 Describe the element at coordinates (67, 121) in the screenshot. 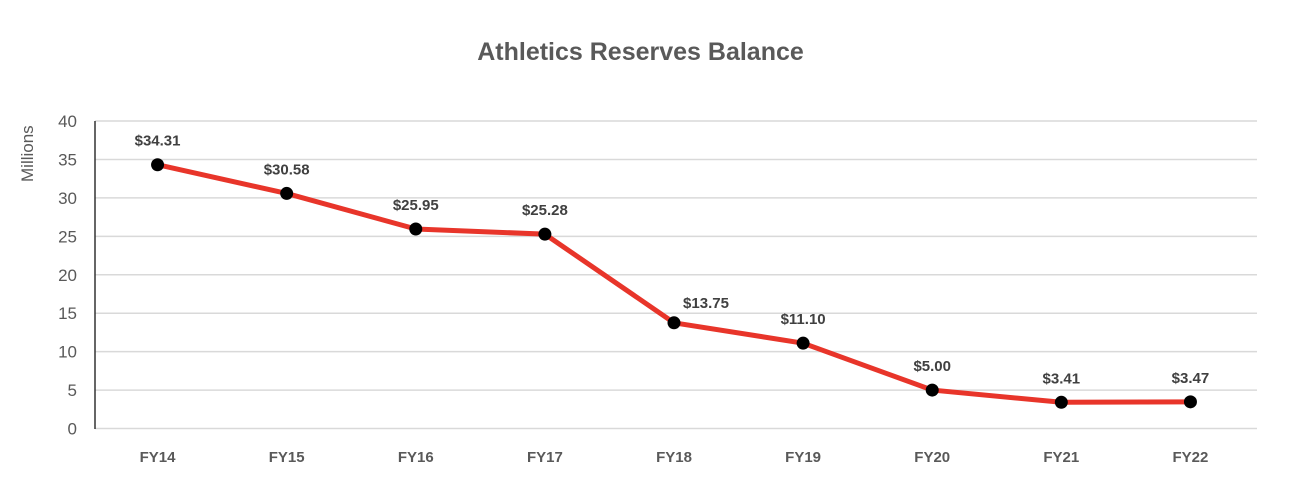

I see `y-tick-label: 40` at that location.